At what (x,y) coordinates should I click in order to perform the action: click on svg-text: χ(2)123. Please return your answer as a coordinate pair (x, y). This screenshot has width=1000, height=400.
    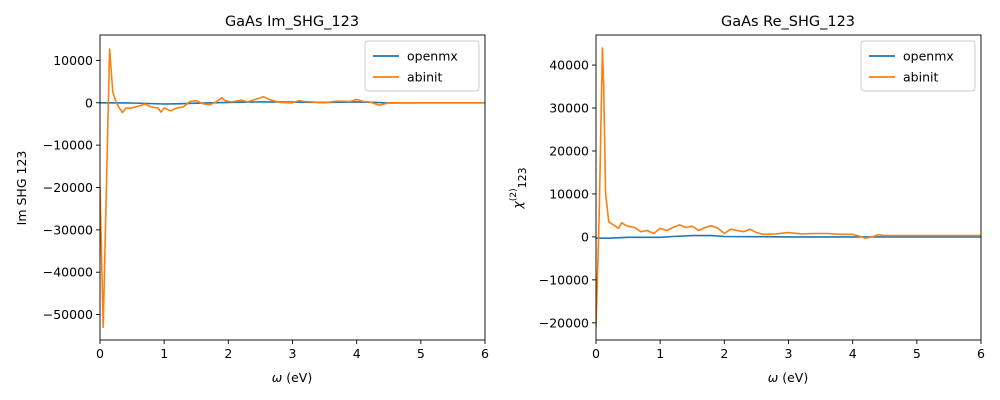
    Looking at the image, I should click on (519, 188).